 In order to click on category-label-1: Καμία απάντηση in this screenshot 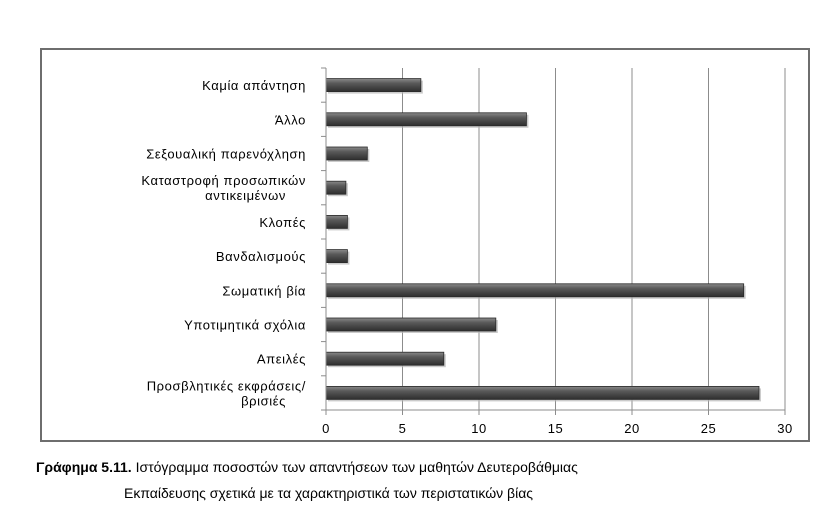, I will do `click(254, 85)`.